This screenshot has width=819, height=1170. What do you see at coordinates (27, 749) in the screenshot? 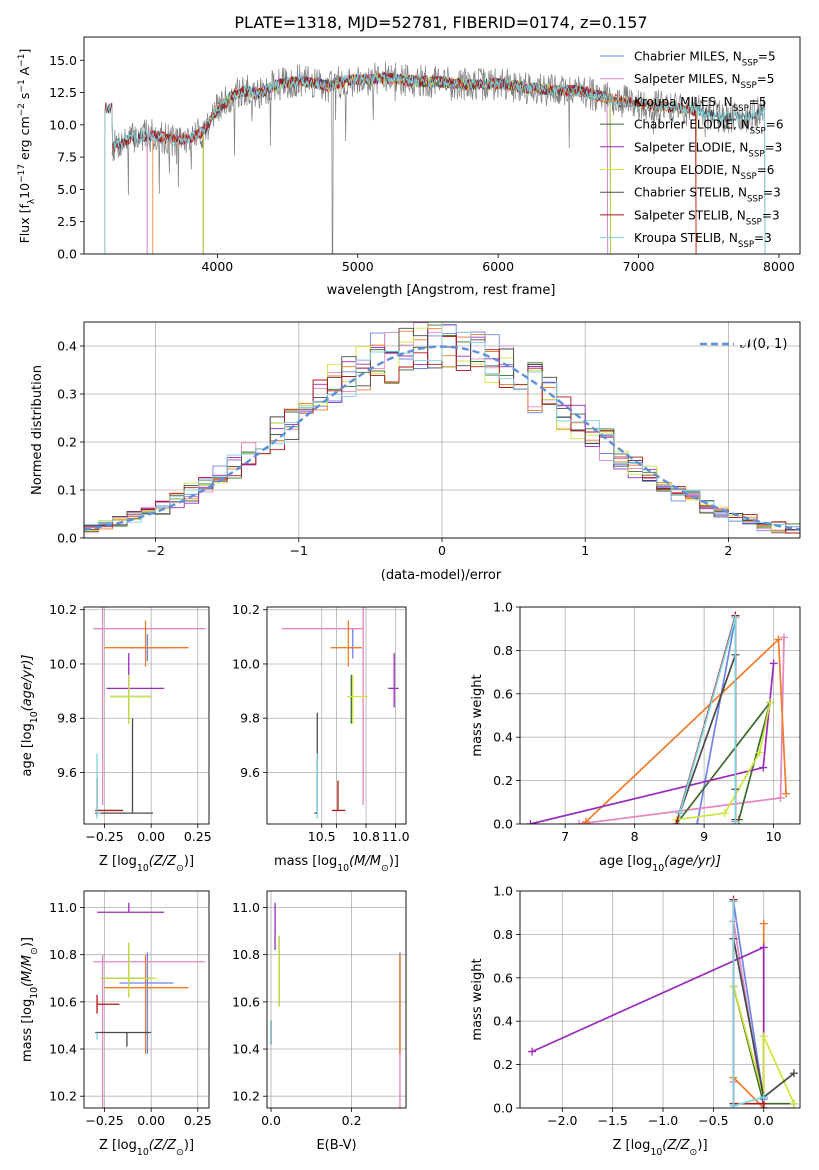
I see `y-axis-label-part: age [log` at bounding box center [27, 749].